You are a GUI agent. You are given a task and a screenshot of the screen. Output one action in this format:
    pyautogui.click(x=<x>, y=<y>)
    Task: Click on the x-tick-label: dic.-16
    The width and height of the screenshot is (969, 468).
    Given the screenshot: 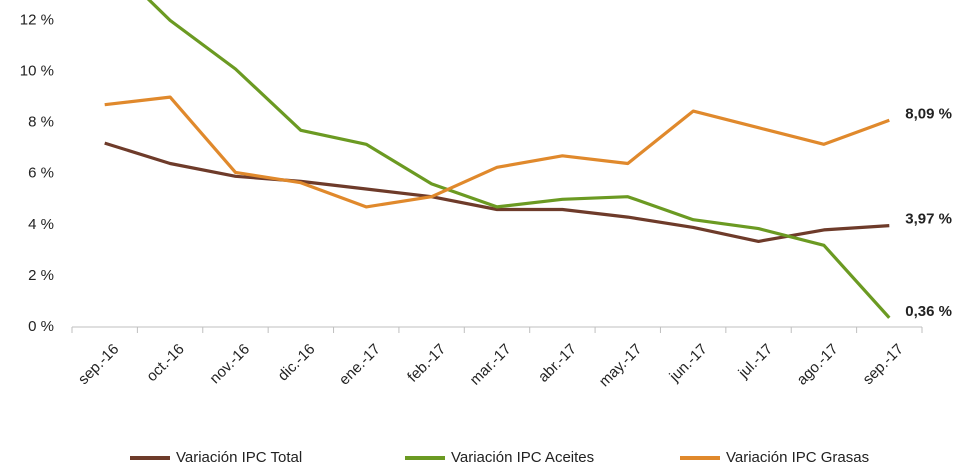 What is the action you would take?
    pyautogui.click(x=297, y=363)
    